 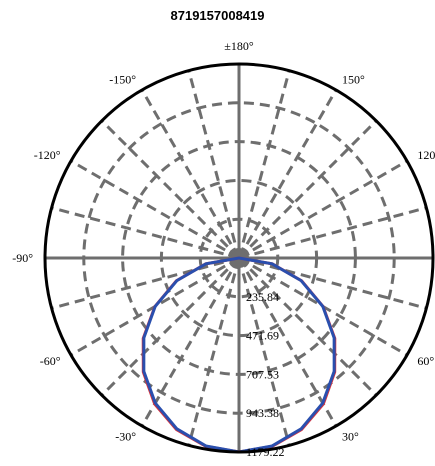 I want to click on radial-tick-label: 235.84, so click(x=262, y=297).